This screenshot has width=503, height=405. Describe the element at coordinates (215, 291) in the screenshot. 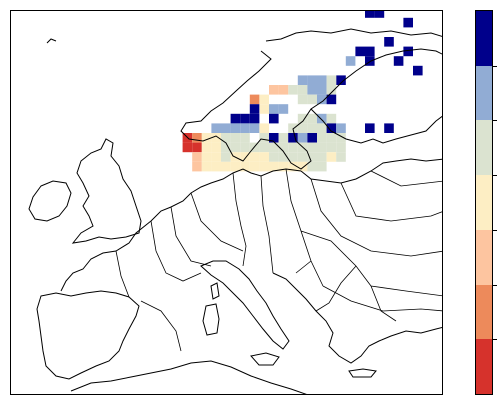

I see `coastline-corsica` at that location.